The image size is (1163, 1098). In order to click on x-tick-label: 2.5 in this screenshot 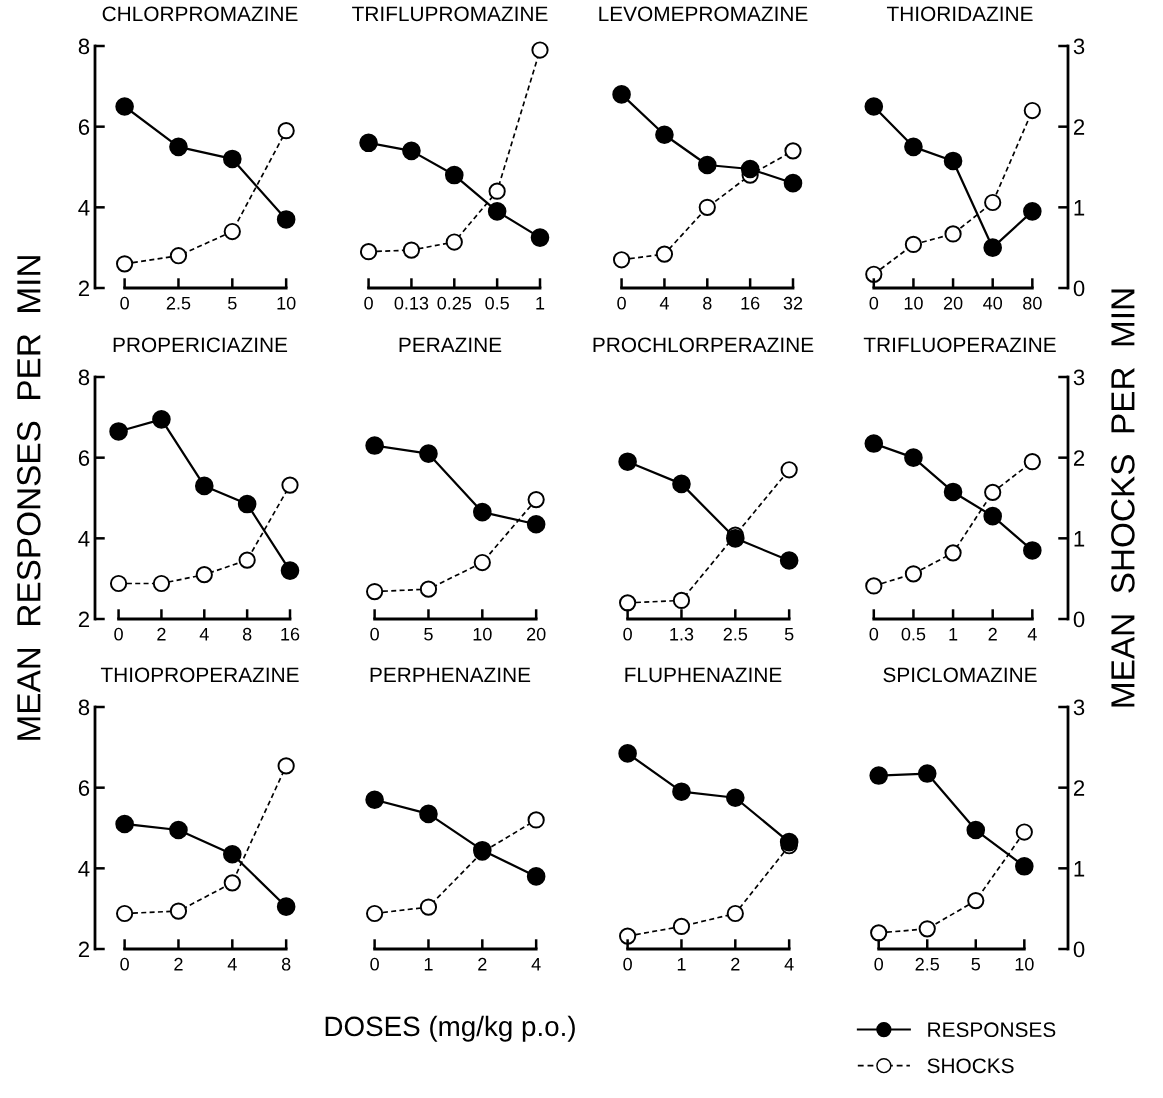, I will do `click(178, 303)`.